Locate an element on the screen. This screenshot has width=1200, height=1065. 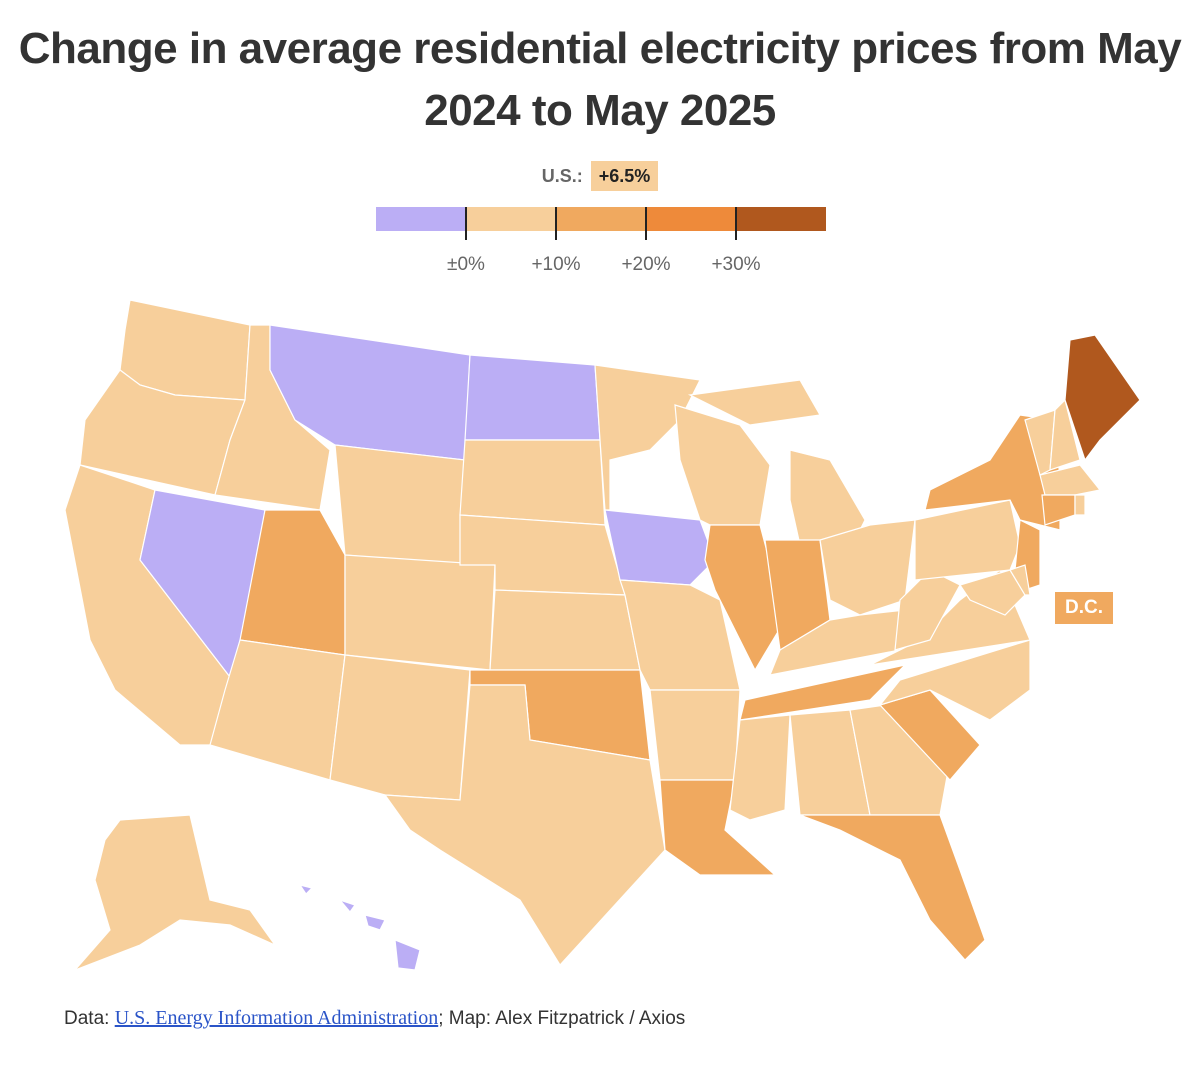
legend-tick-label: +30% is located at coordinates (736, 264).